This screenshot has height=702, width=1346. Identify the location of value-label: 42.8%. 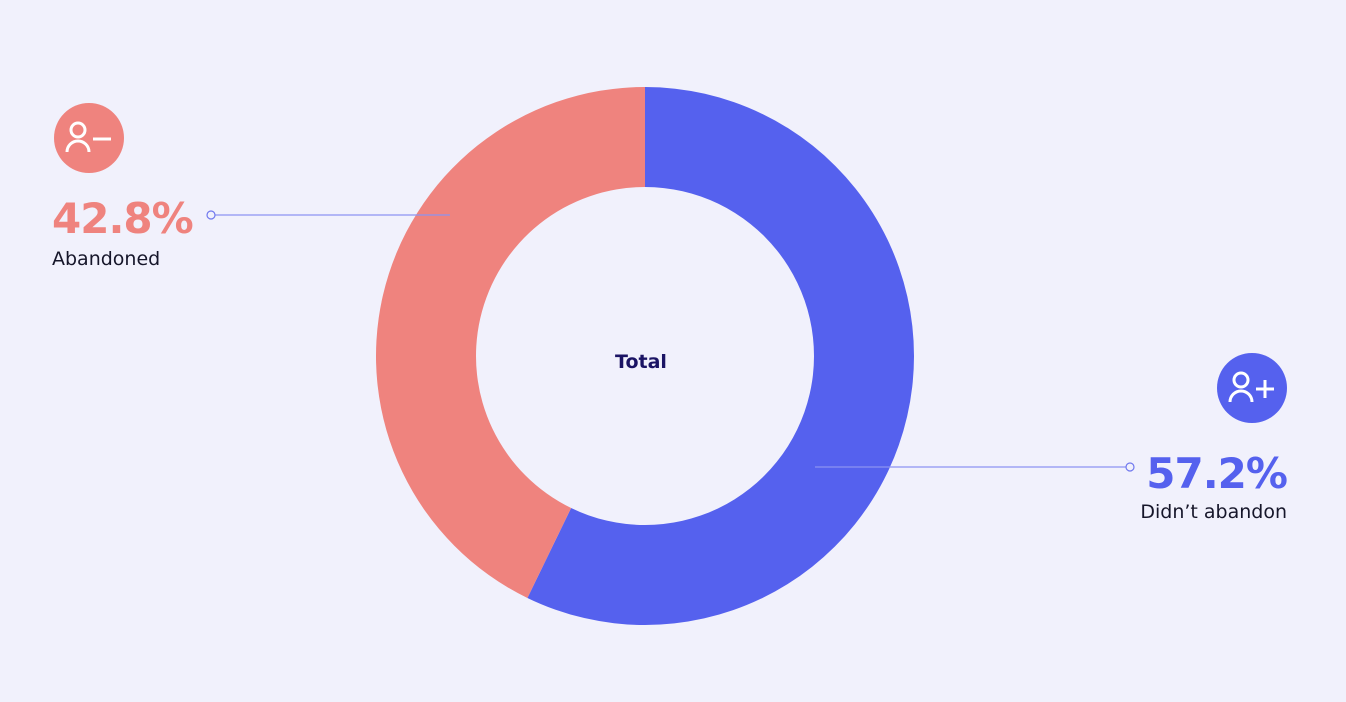
(122, 218).